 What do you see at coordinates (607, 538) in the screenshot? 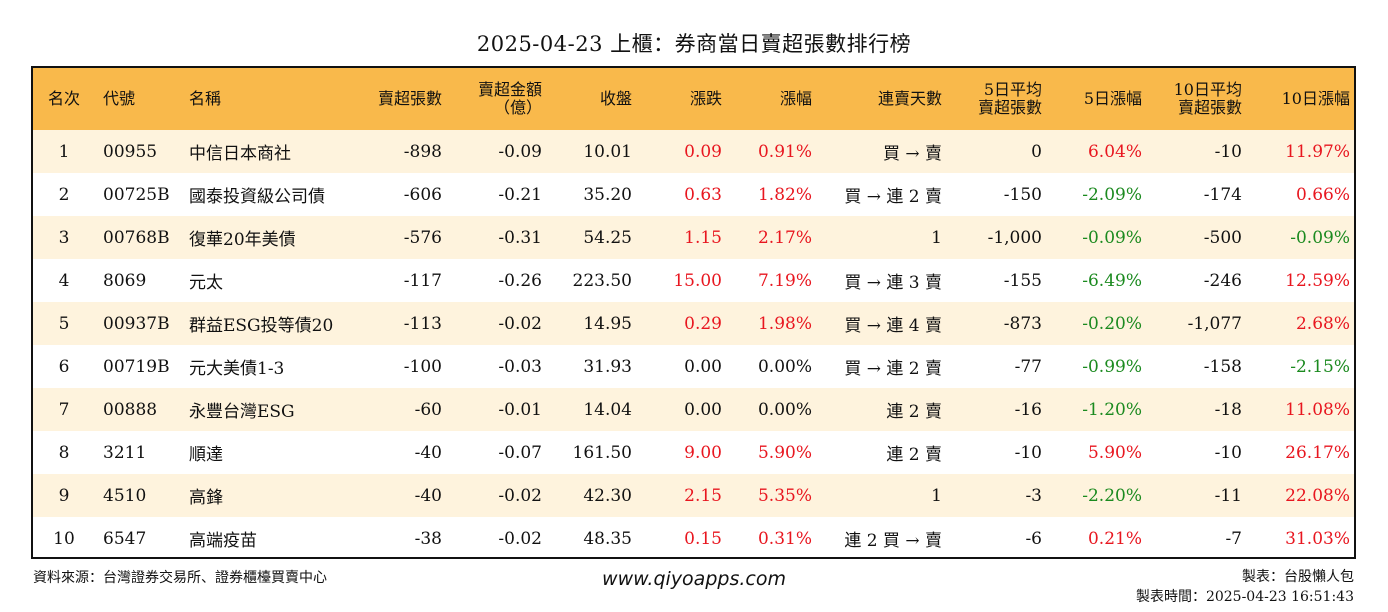
I see `cell-close: 48.35` at bounding box center [607, 538].